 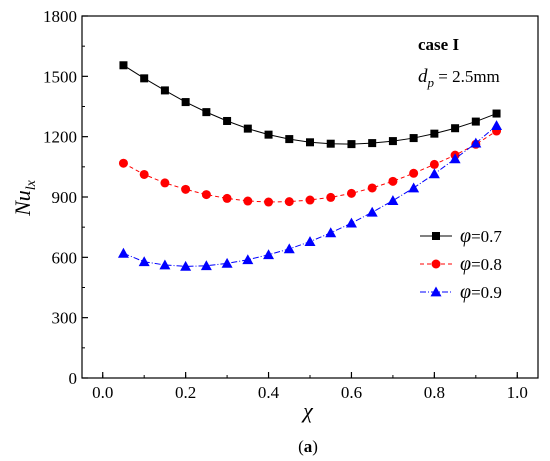 What do you see at coordinates (65, 318) in the screenshot?
I see `y-tick-label: 300` at bounding box center [65, 318].